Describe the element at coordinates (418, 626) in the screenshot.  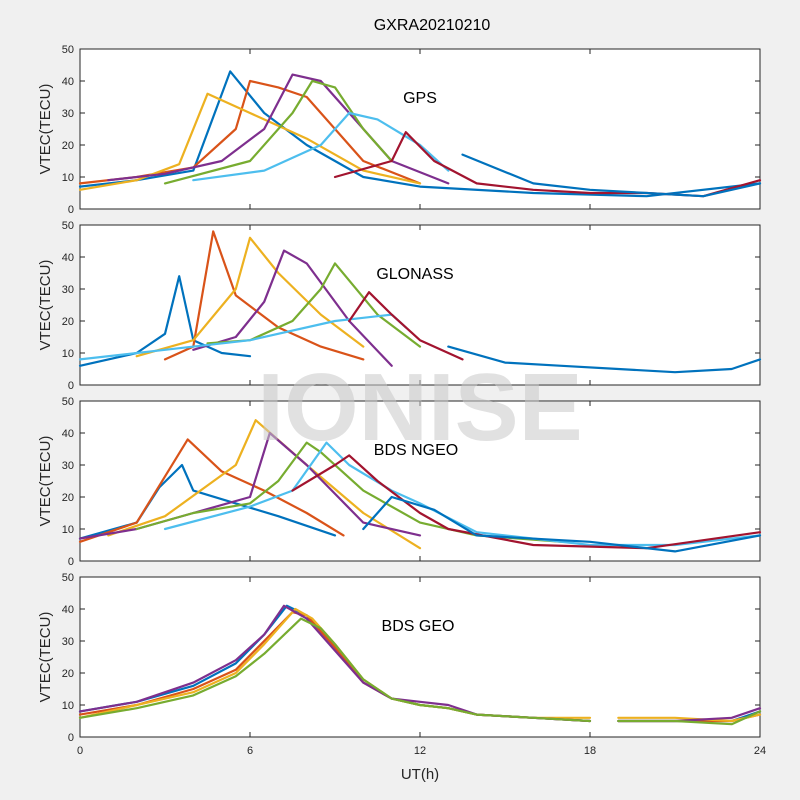
I see `panel-label: BDS GEO` at that location.